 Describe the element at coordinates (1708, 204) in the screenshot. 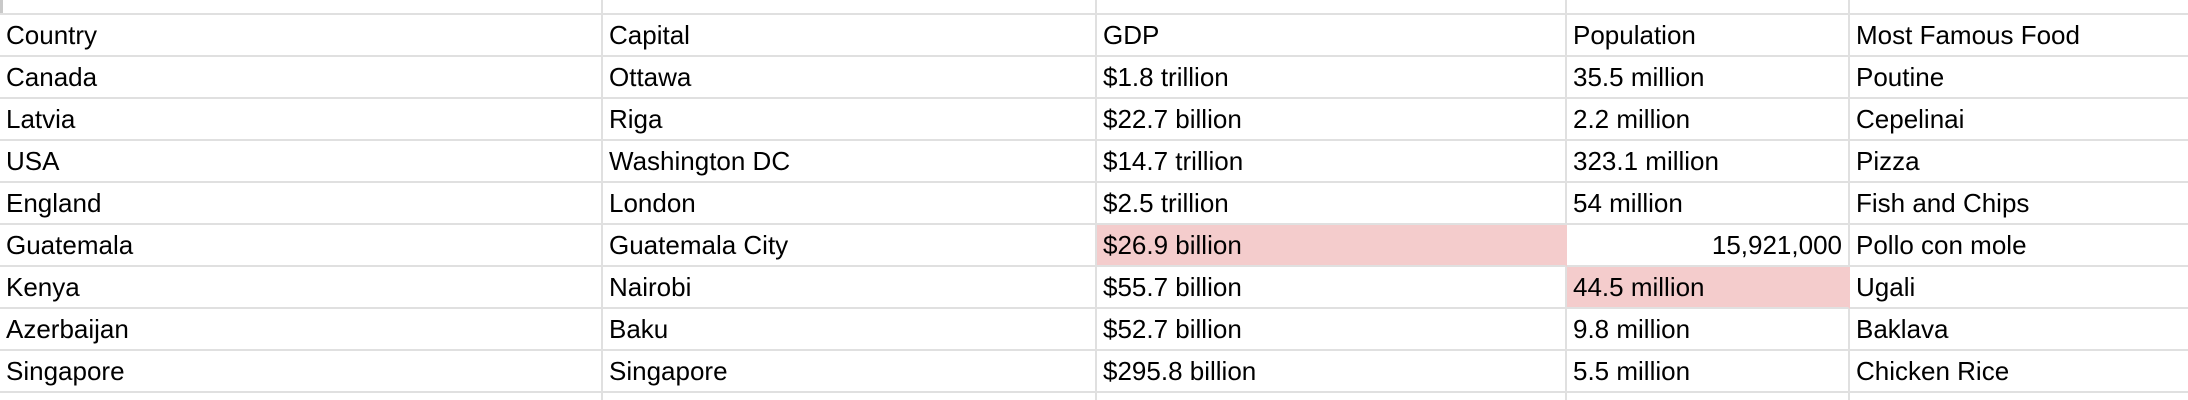

I see `cell-population: 54 million` at that location.